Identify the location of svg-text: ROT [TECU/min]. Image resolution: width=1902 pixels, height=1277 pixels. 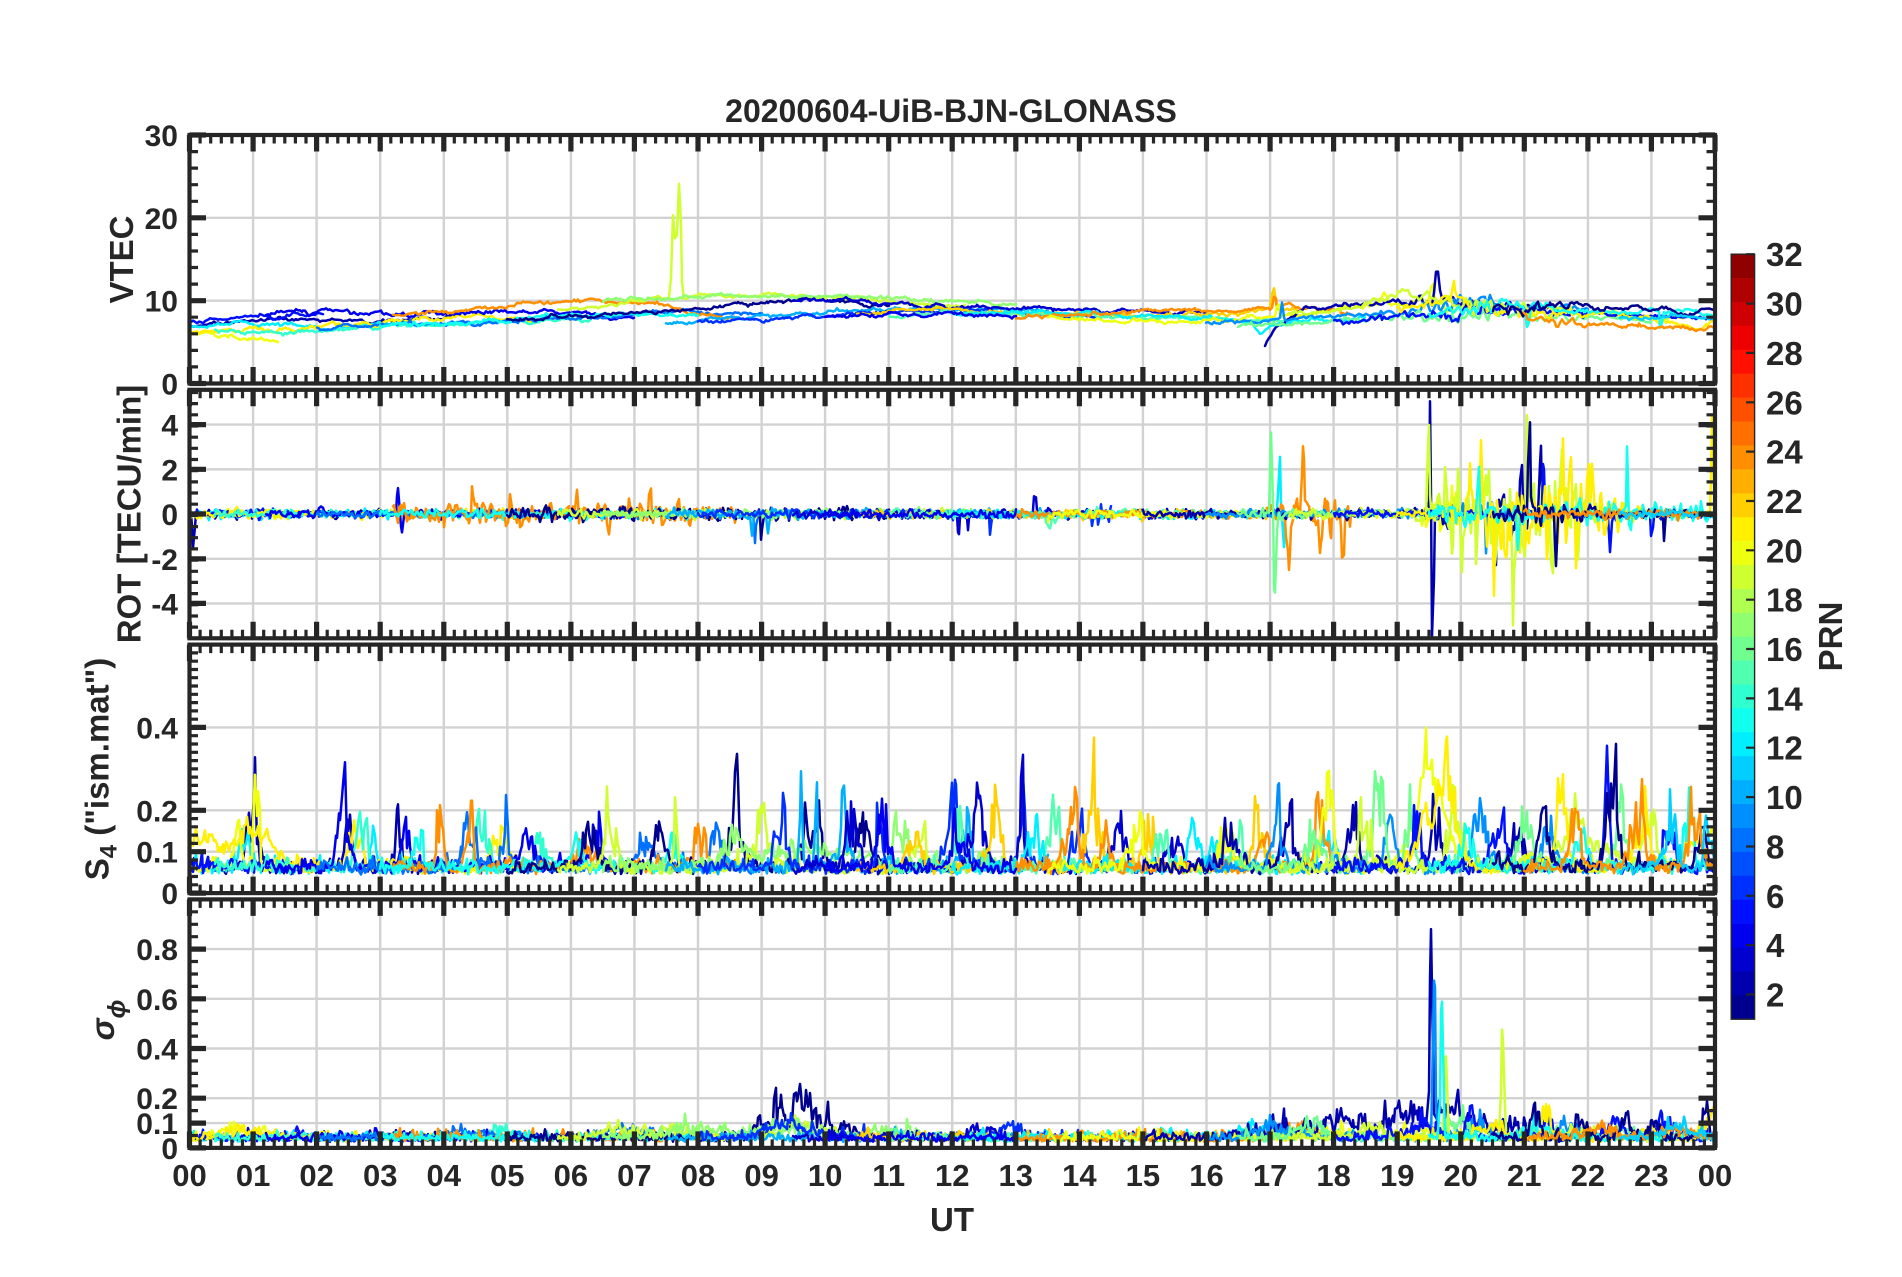
(129, 514).